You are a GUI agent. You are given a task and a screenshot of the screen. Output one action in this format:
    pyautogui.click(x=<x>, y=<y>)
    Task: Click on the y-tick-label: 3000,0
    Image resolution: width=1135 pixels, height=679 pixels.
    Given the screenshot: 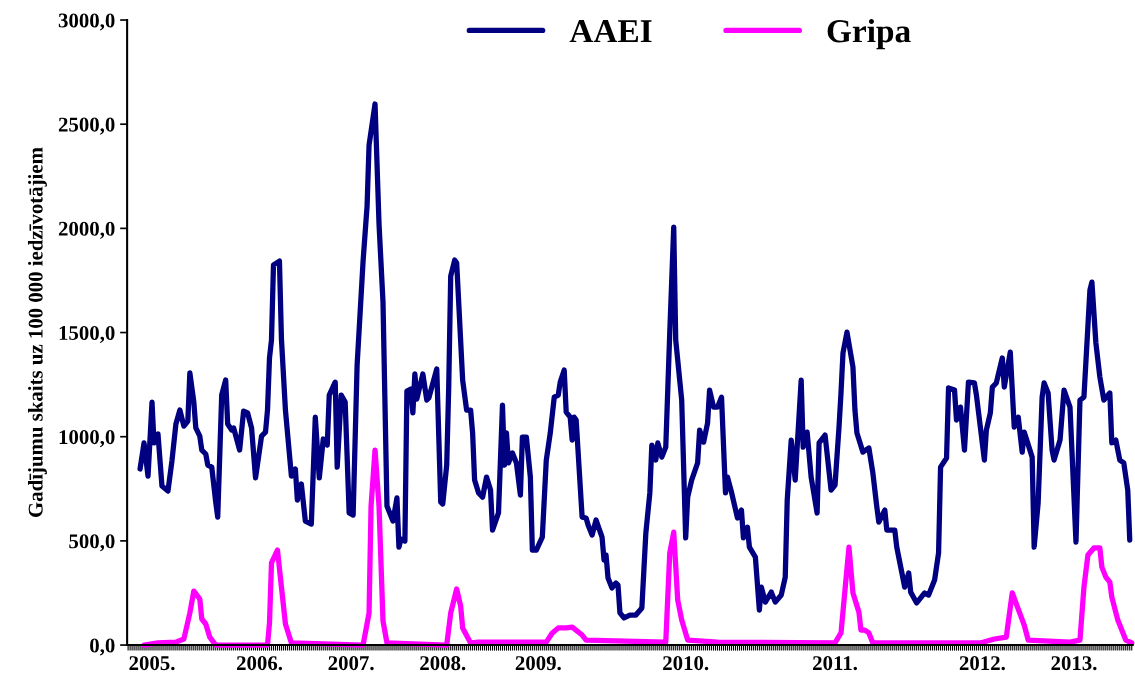 What is the action you would take?
    pyautogui.click(x=86, y=22)
    